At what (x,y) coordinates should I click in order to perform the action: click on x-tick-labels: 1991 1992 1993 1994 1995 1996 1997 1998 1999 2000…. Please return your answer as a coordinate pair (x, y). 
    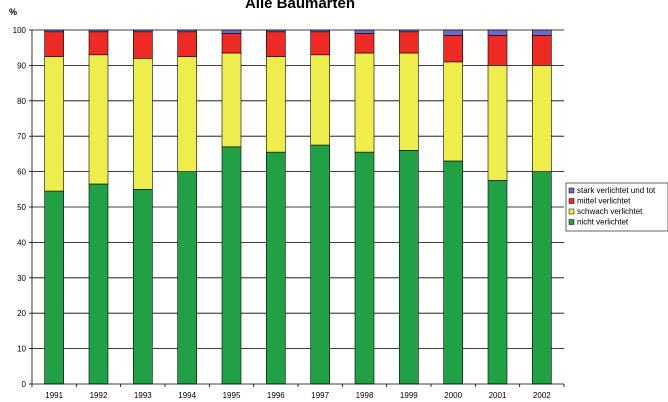
    Looking at the image, I should click on (298, 395).